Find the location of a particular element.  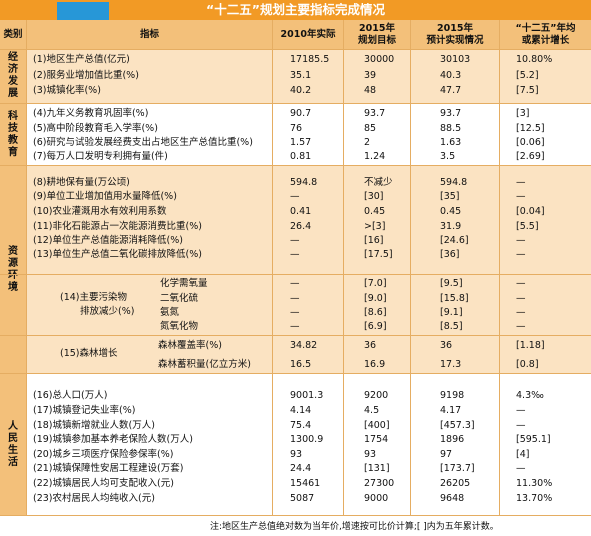

value-growth: [12.5] is located at coordinates (530, 128).